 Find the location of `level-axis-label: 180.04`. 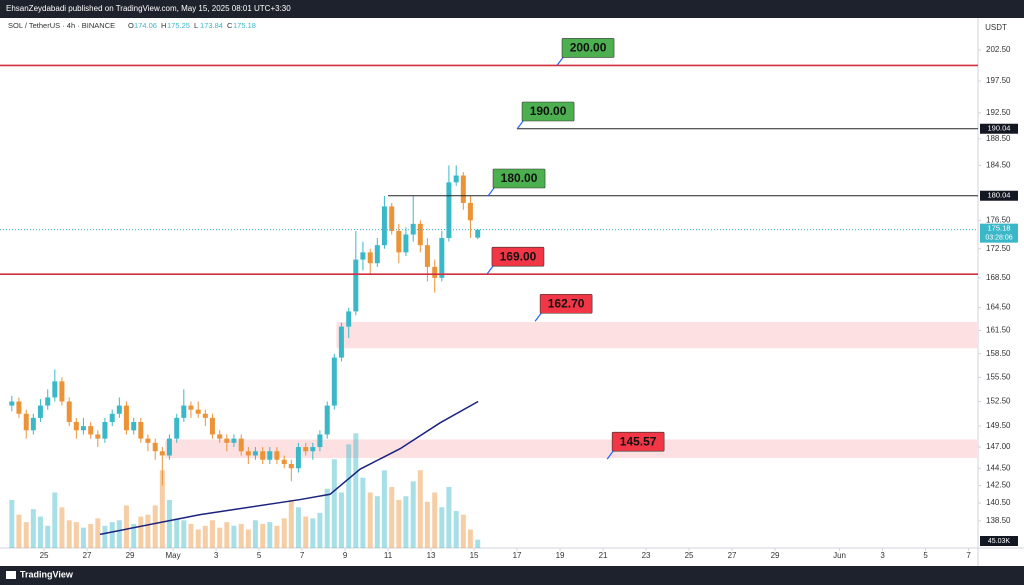

level-axis-label: 180.04 is located at coordinates (999, 195).